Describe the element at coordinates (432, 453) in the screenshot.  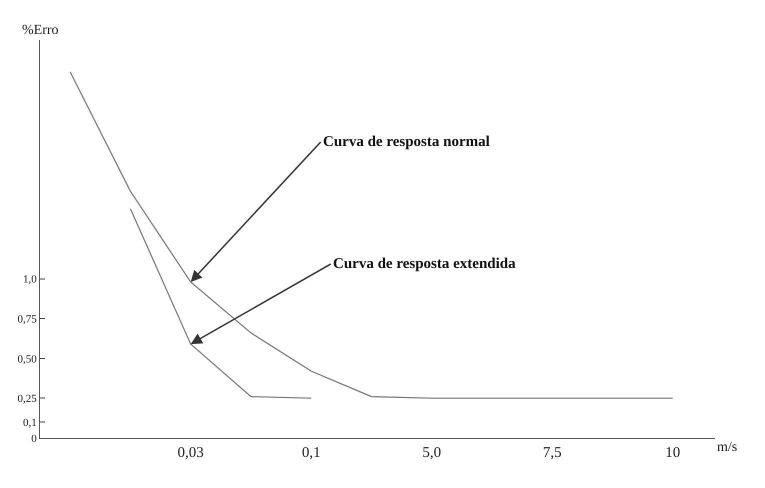
I see `x-tick-label: 5,0` at that location.